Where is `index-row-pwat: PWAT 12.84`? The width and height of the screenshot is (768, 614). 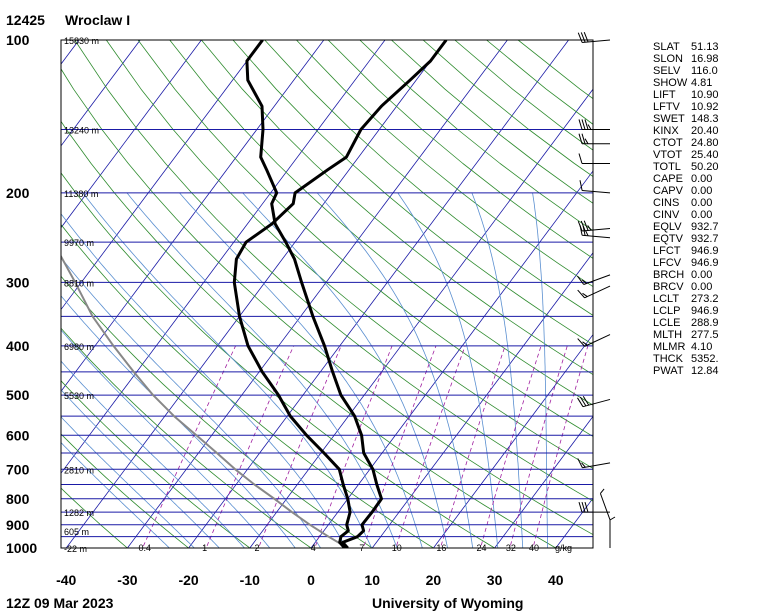 index-row-pwat: PWAT 12.84 is located at coordinates (709, 371).